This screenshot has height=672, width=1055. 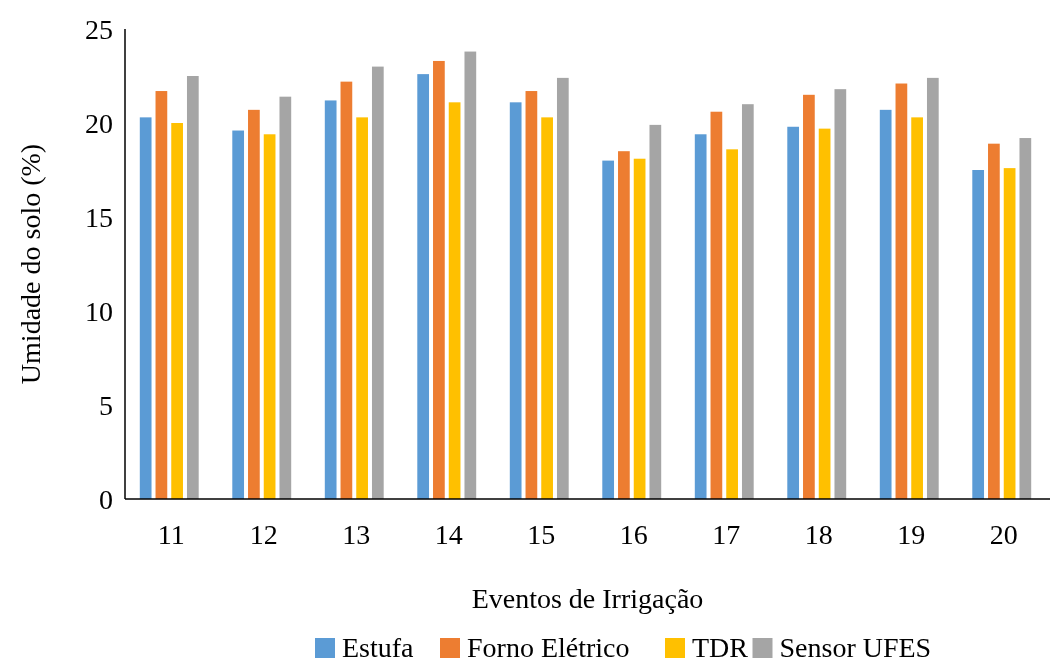 What do you see at coordinates (106, 499) in the screenshot?
I see `y-tick-label: 0` at bounding box center [106, 499].